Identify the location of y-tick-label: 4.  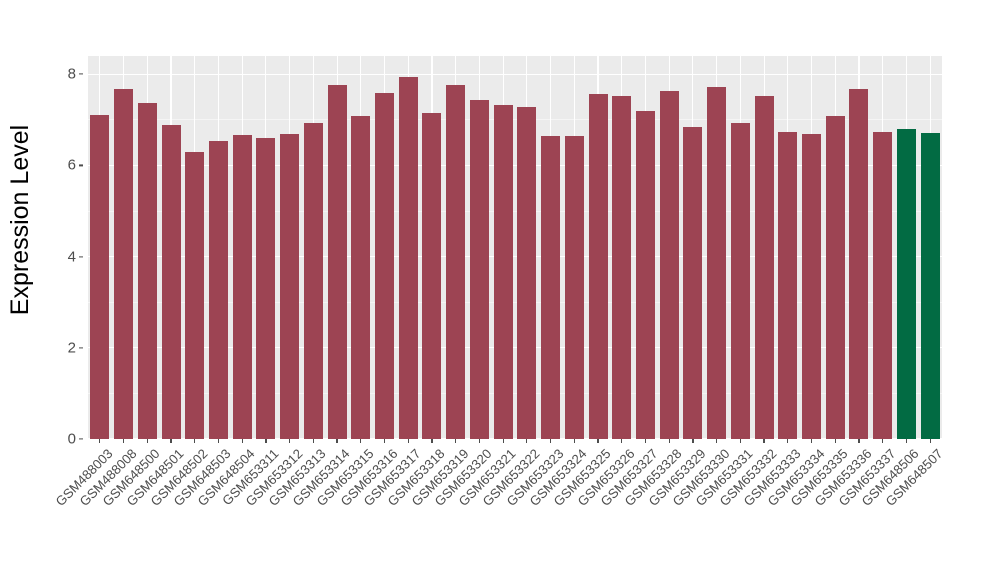
(71, 257).